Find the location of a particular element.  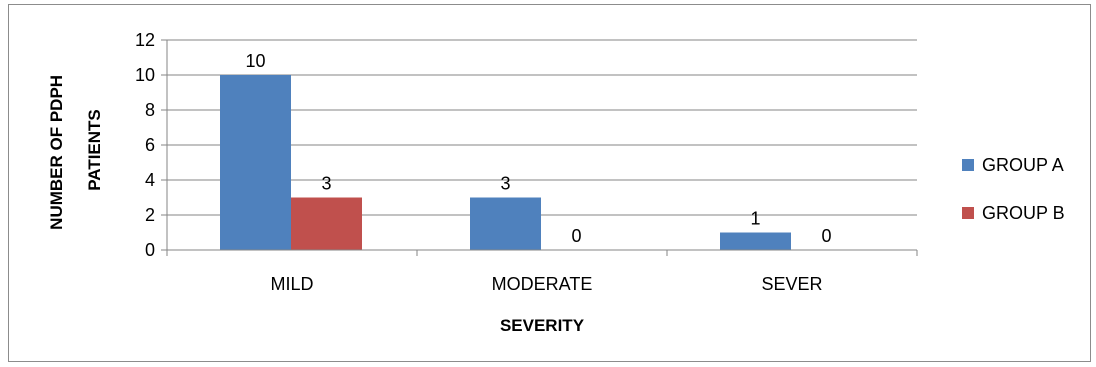

y-tick-labels: 0 2 4 6 8 10 12 is located at coordinates (145, 145).